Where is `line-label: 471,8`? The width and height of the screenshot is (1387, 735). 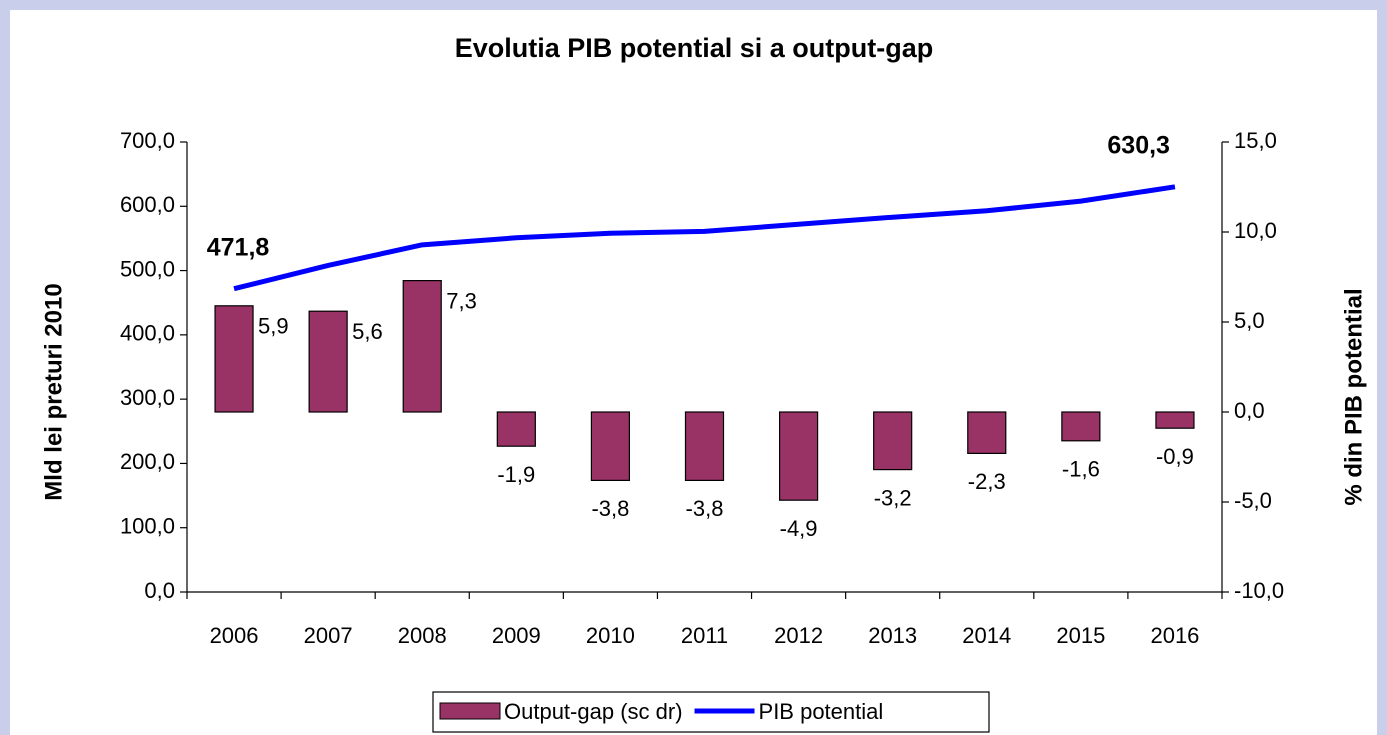
line-label: 471,8 is located at coordinates (238, 247).